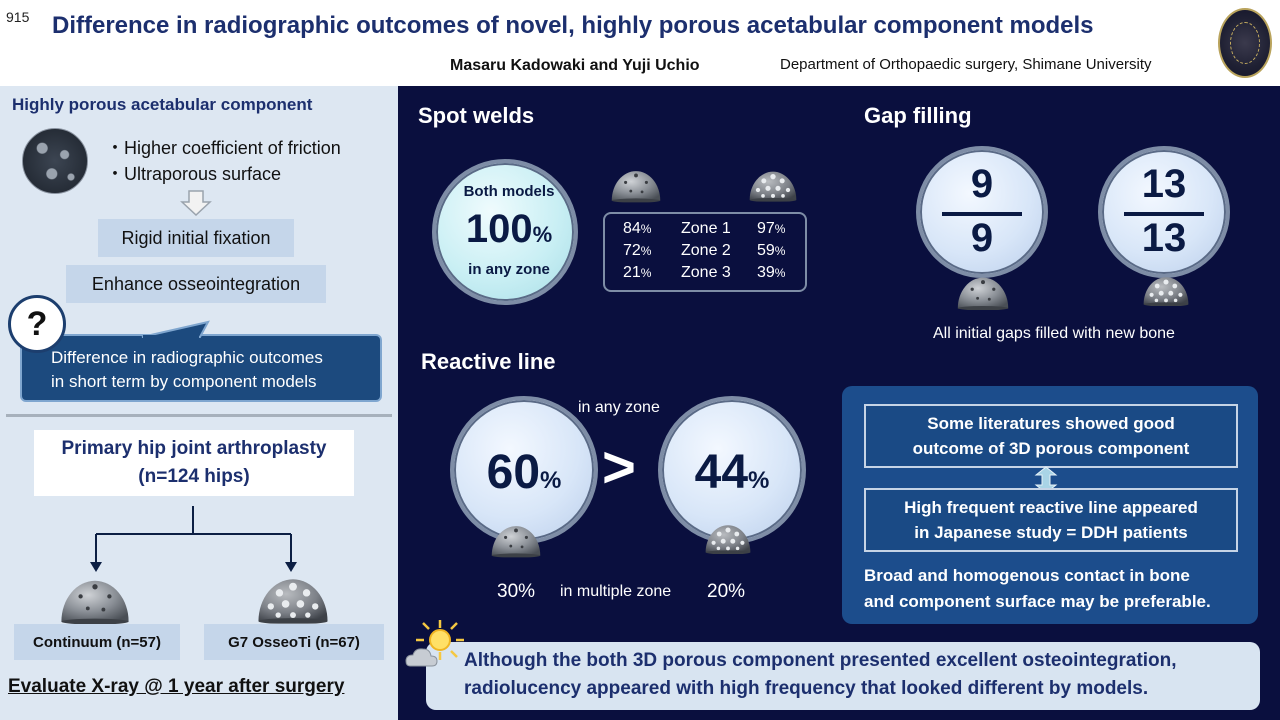 The width and height of the screenshot is (1280, 720). What do you see at coordinates (196, 238) in the screenshot?
I see `fixation-box: Rigid initial fixation` at bounding box center [196, 238].